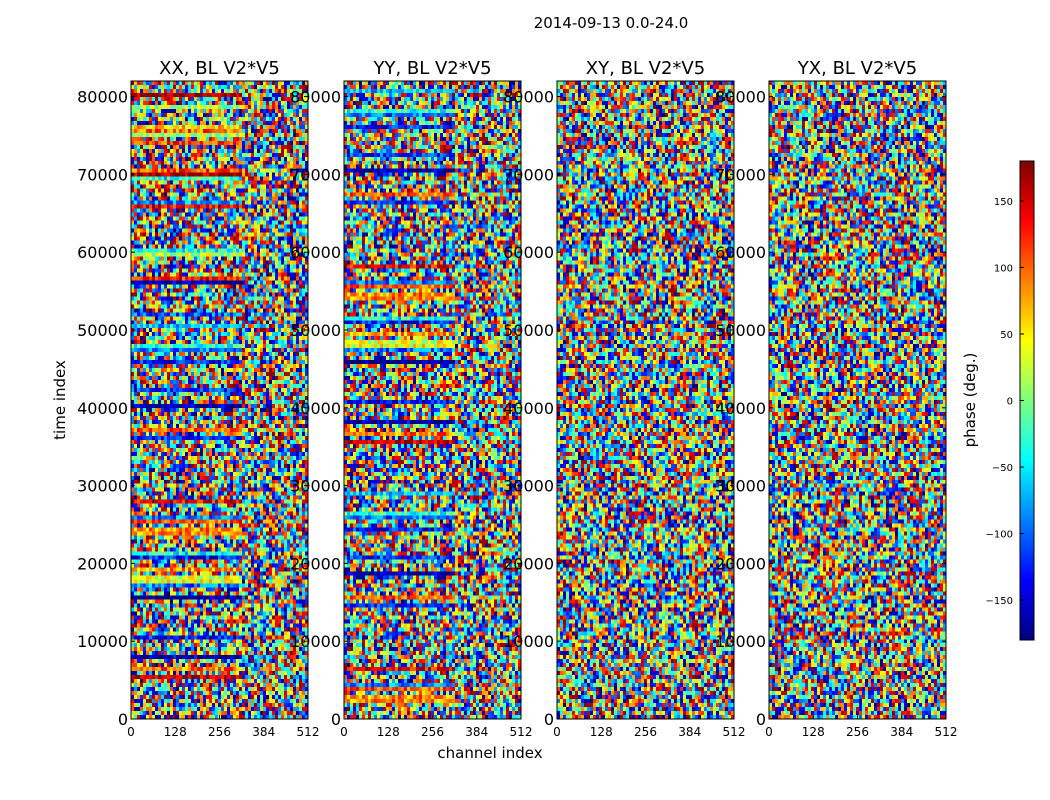  What do you see at coordinates (645, 68) in the screenshot?
I see `panel-title: XY, BL V2*V5` at bounding box center [645, 68].